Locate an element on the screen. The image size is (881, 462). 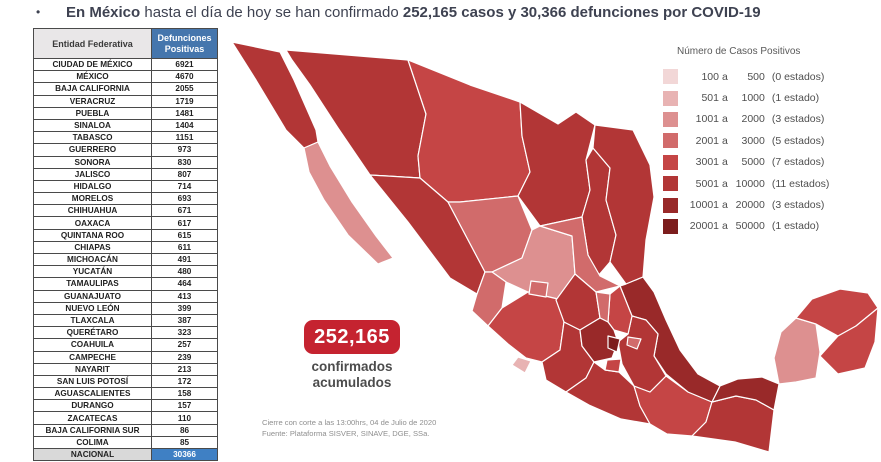
map-state-quintana-roo is located at coordinates (849, 341).